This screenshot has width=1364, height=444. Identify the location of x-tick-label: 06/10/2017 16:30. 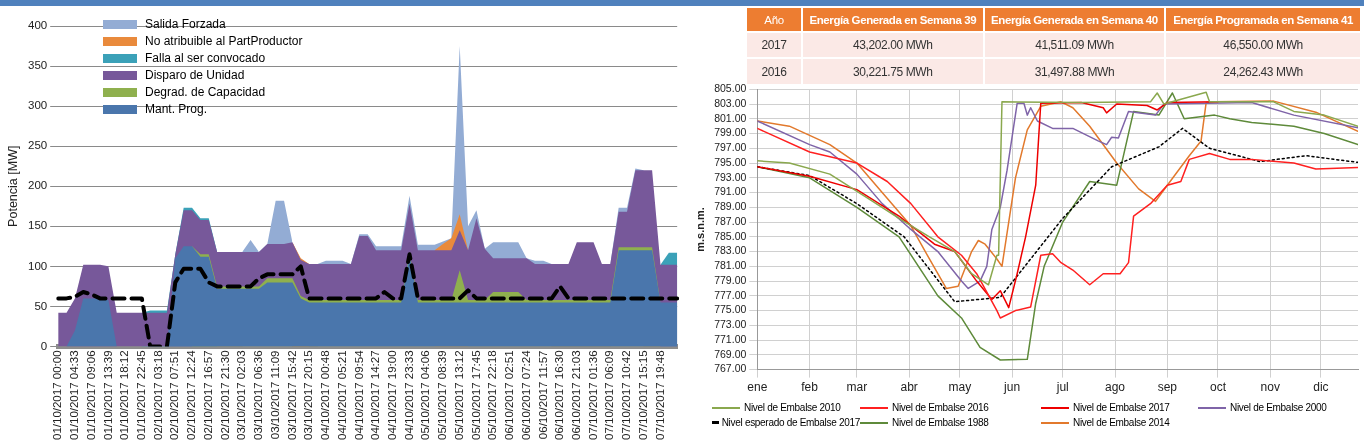
(559, 395).